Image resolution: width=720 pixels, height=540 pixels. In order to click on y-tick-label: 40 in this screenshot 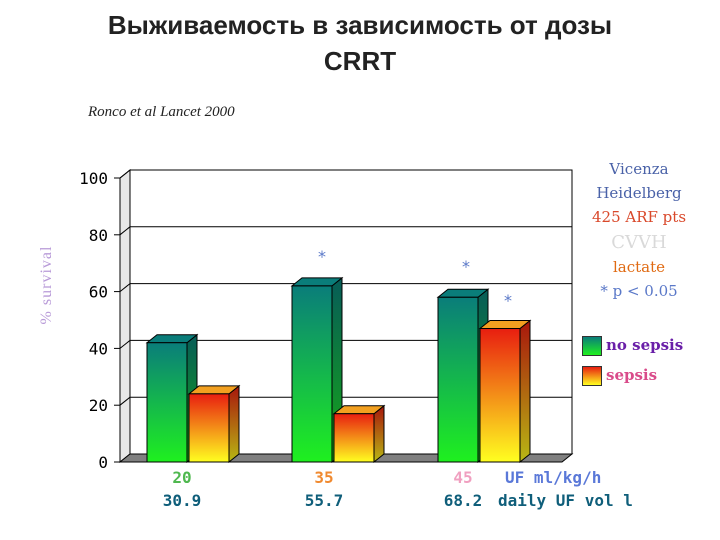, I will do `click(98, 348)`.